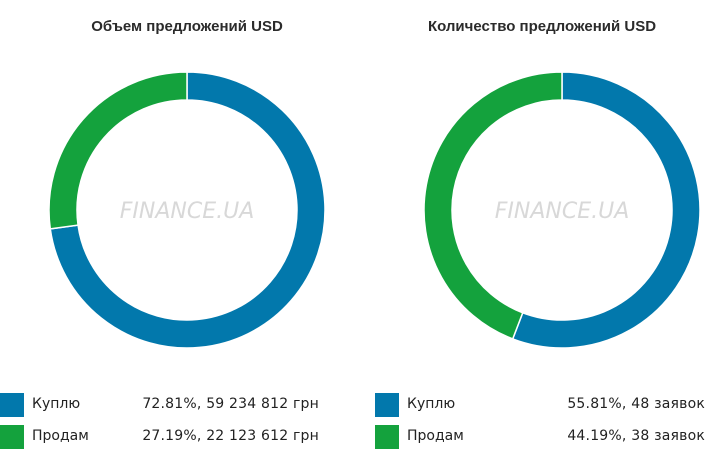 Image resolution: width=720 pixels, height=470 pixels. I want to click on chart-title: Объем предложений USD, so click(187, 26).